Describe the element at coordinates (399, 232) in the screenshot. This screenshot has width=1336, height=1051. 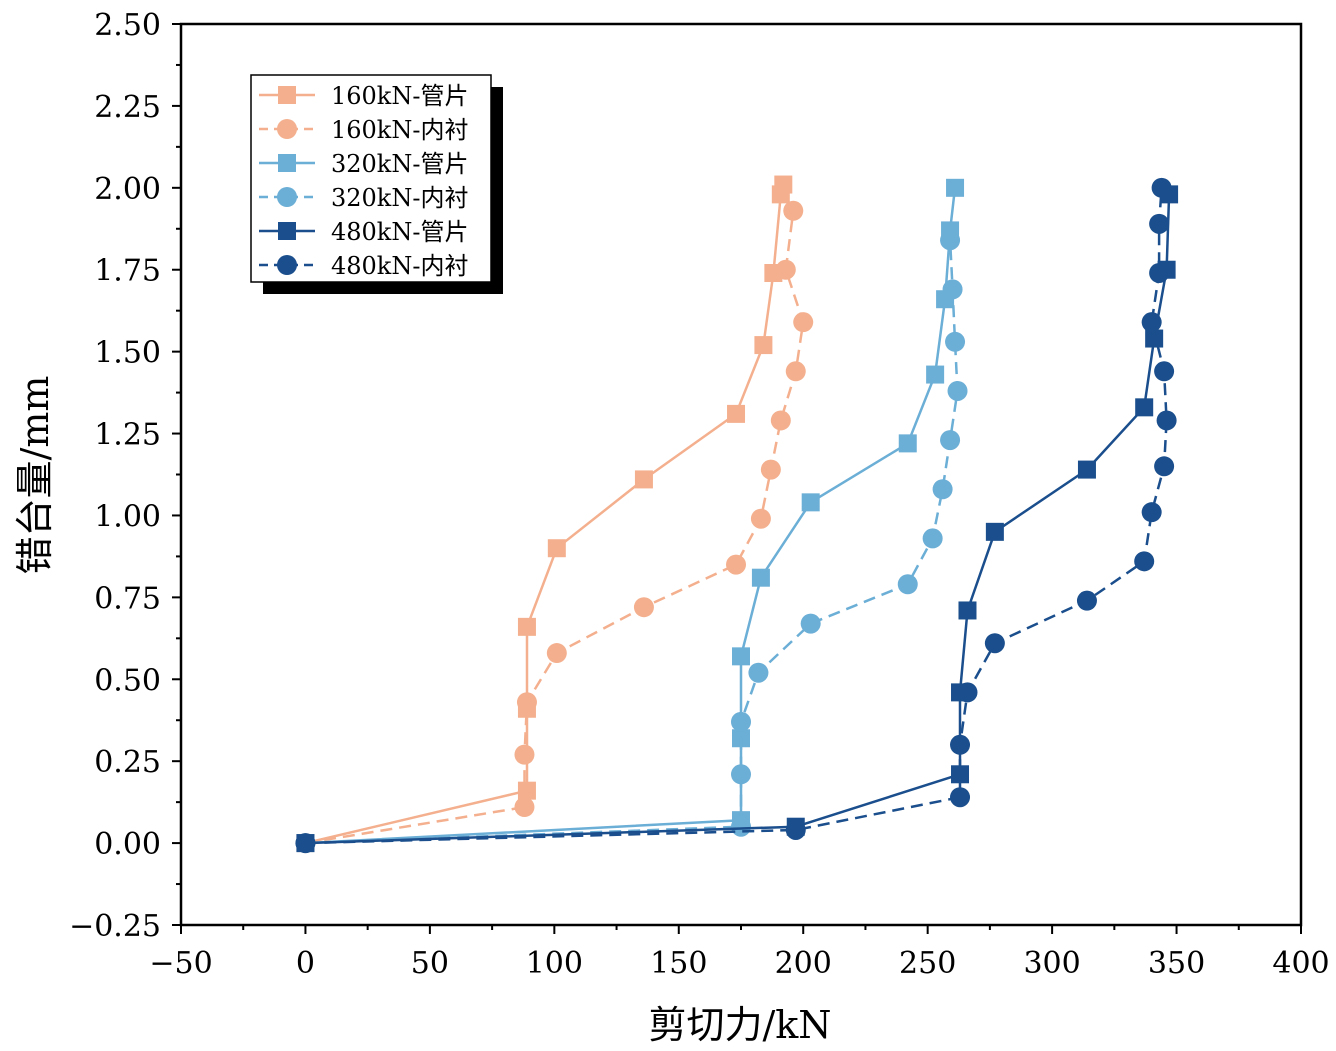
I see `legend-label: 480kN-管片` at that location.